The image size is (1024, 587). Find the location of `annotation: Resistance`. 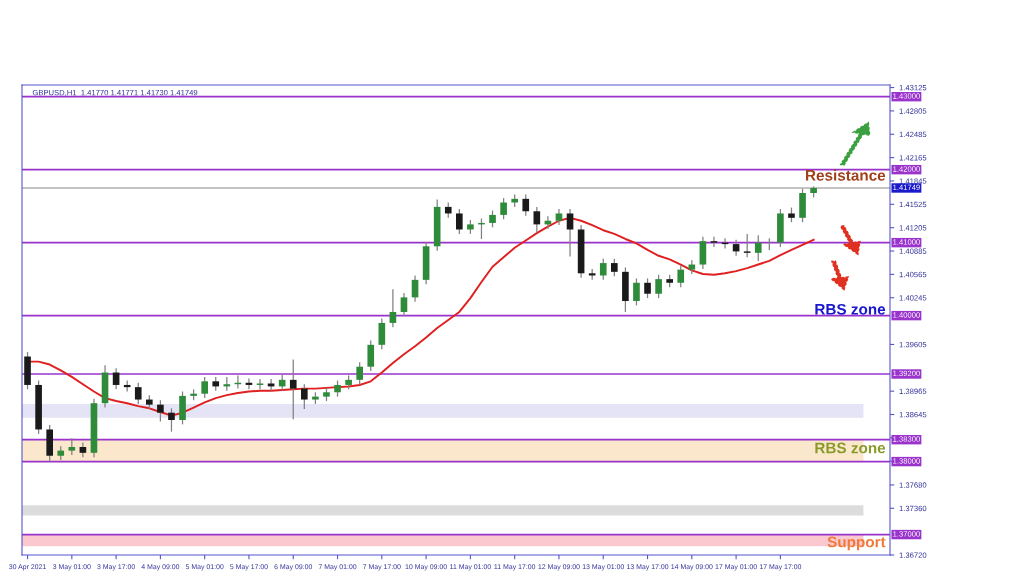

annotation: Resistance is located at coordinates (846, 175).